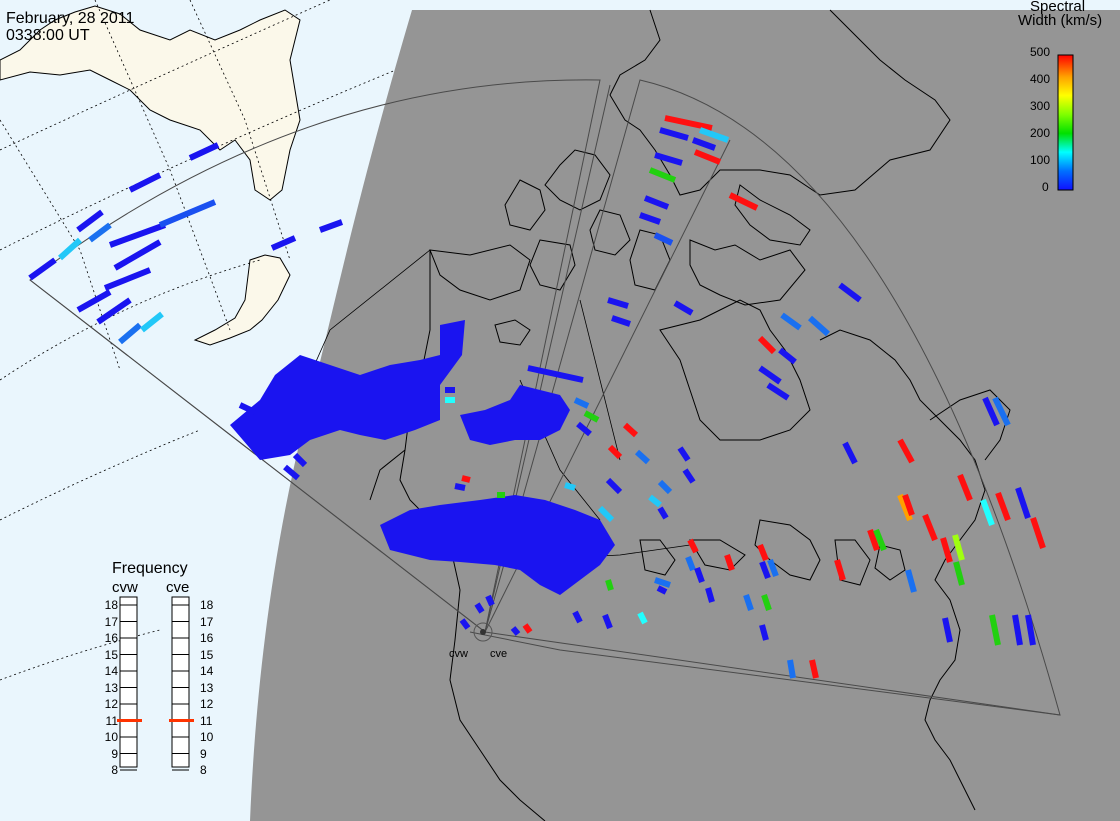  Describe the element at coordinates (1040, 160) in the screenshot. I see `colorbar-tick: 100` at that location.